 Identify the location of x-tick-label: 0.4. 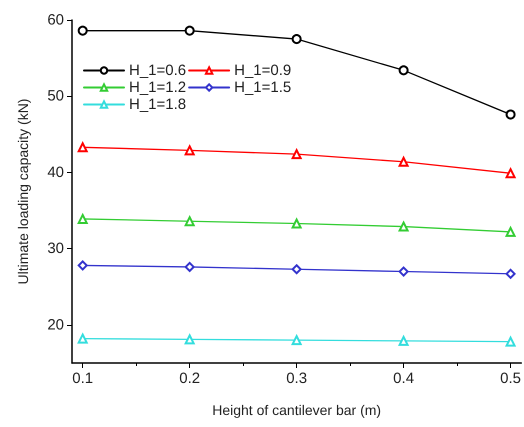
(403, 378).